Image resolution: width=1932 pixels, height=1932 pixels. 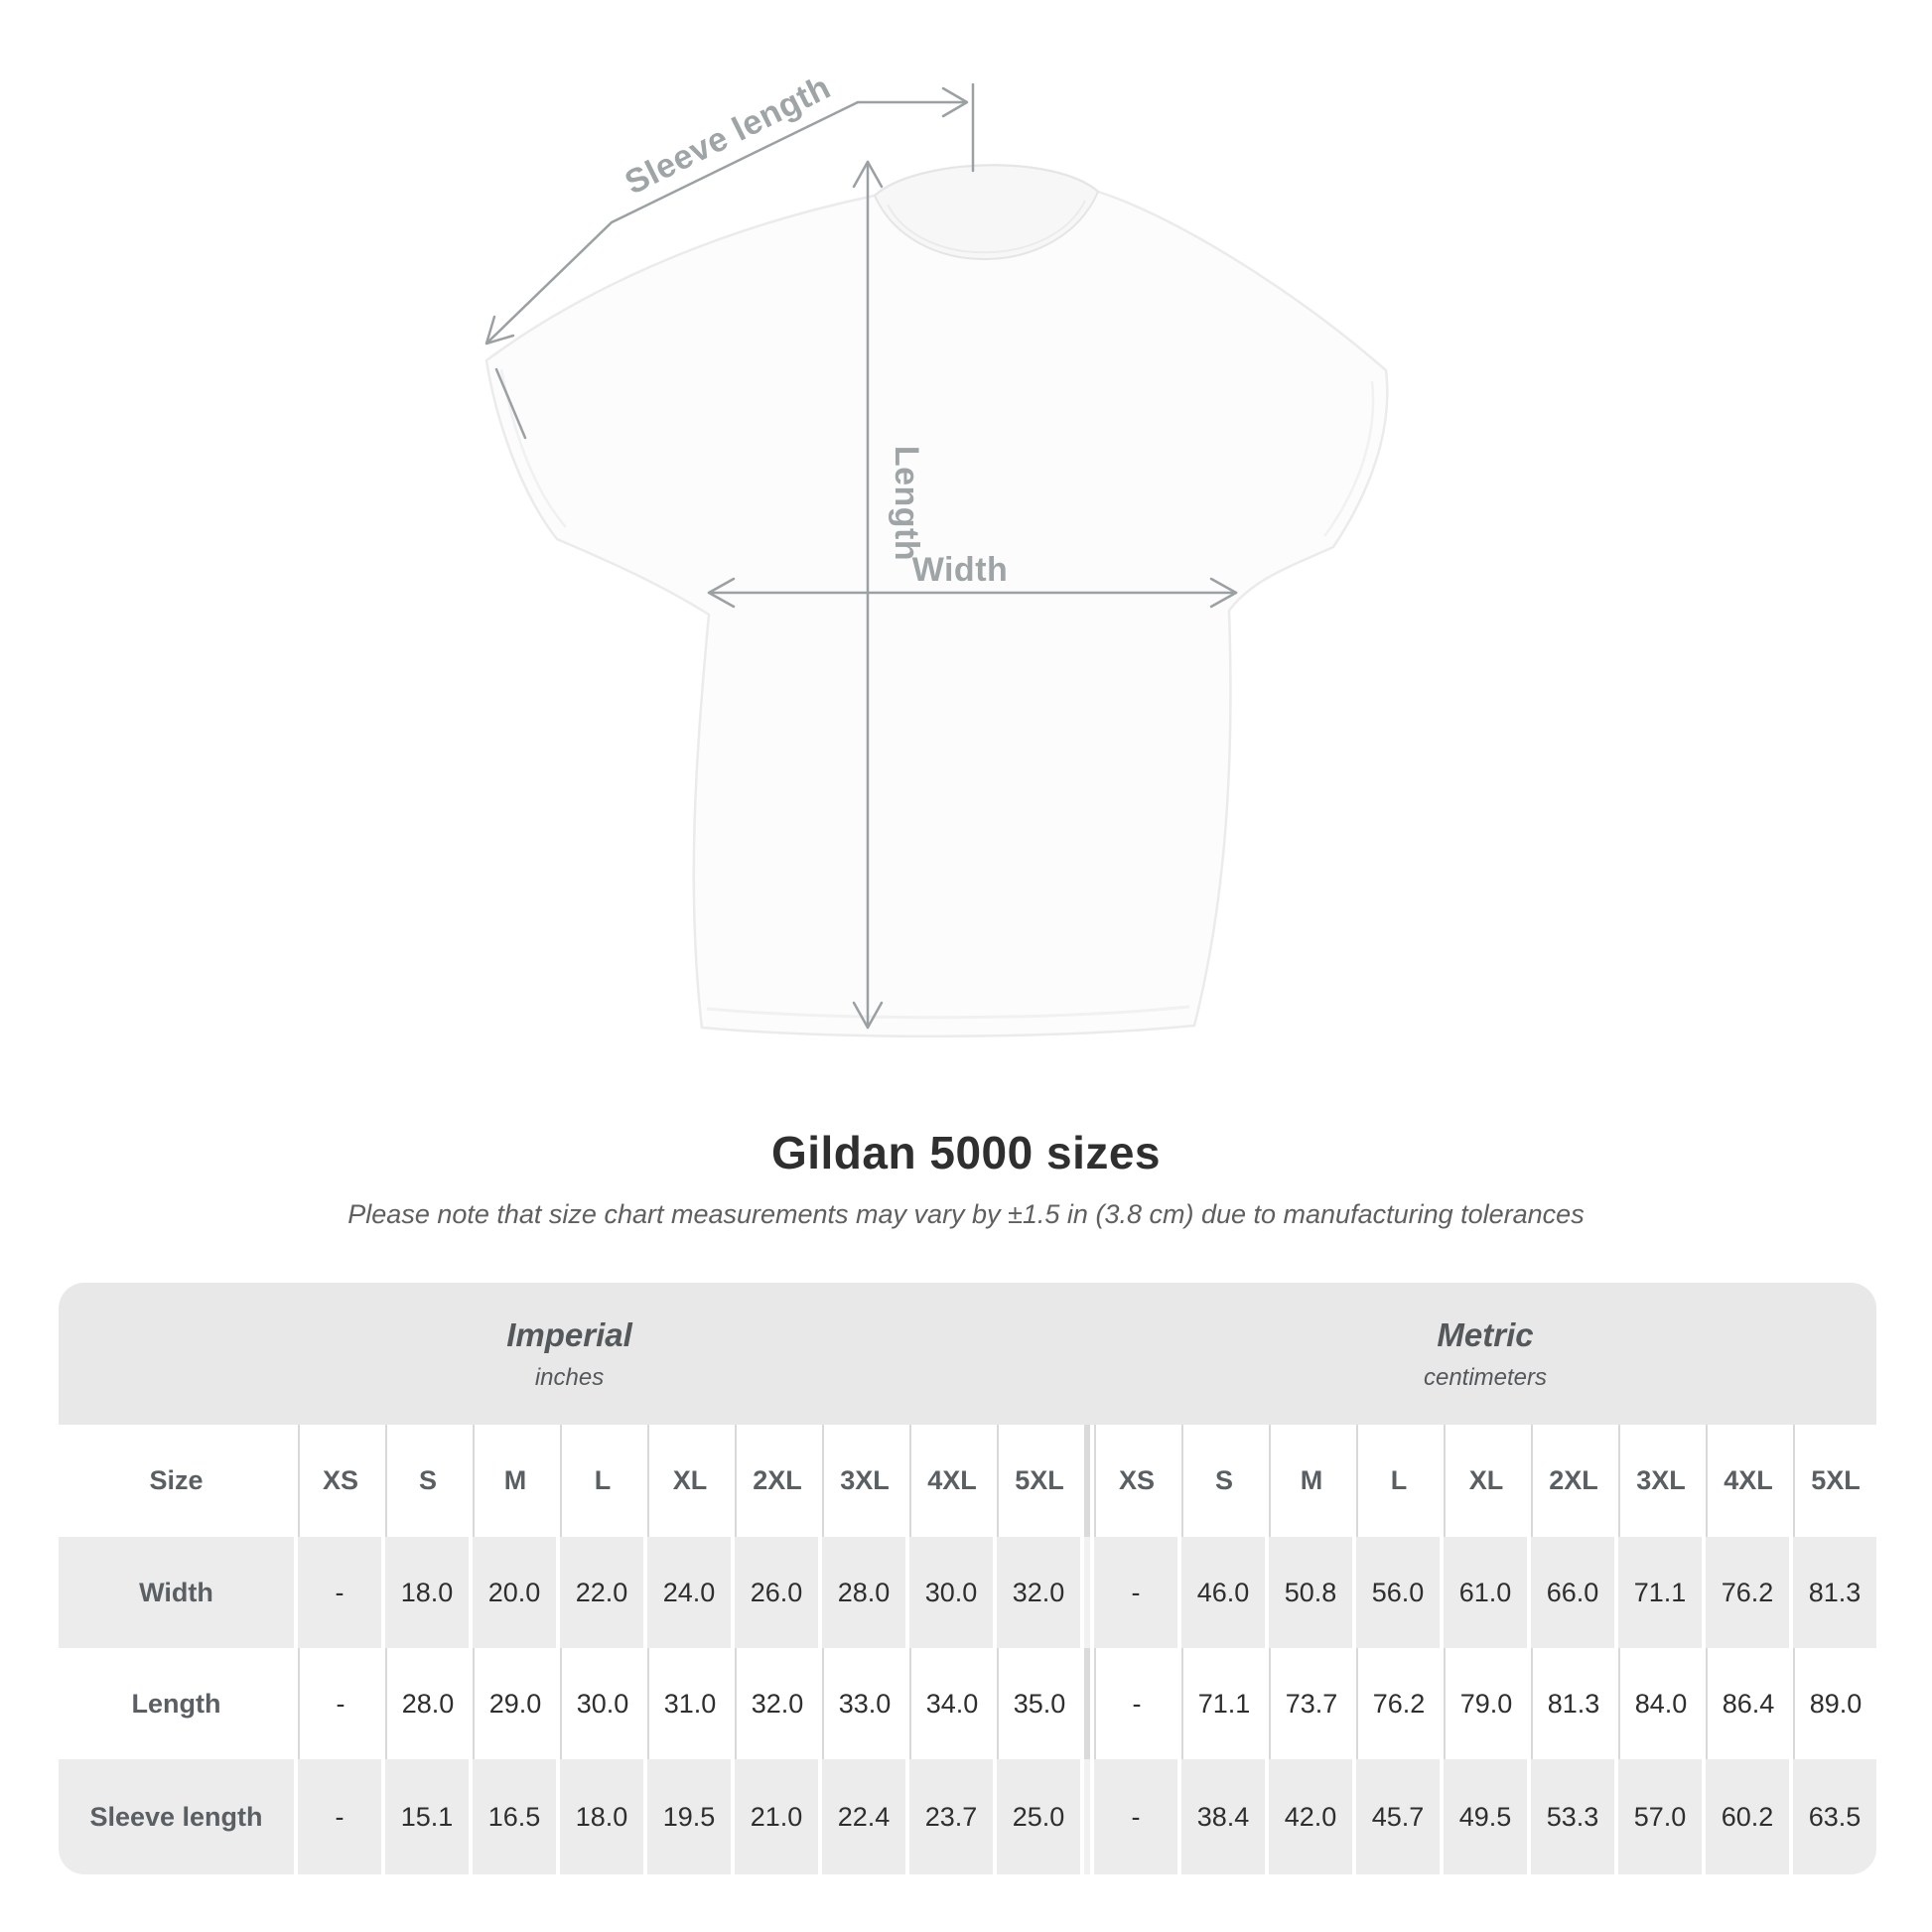 What do you see at coordinates (601, 1592) in the screenshot?
I see `width-imperial-l: 22.0` at bounding box center [601, 1592].